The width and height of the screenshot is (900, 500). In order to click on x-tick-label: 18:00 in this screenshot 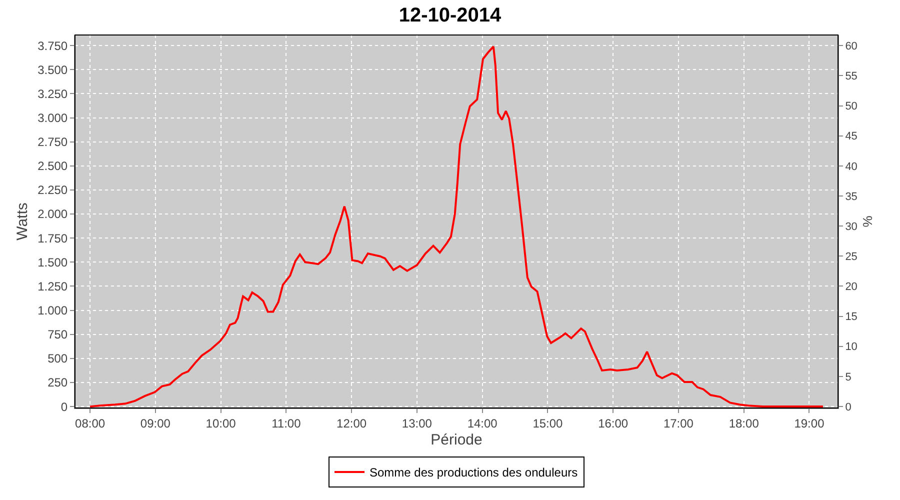, I will do `click(744, 423)`.